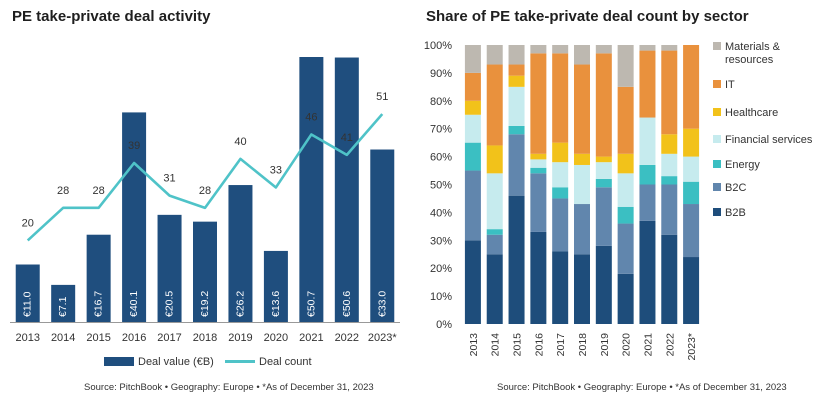 Image resolution: width=836 pixels, height=403 pixels. What do you see at coordinates (582, 229) in the screenshot?
I see `segment-b2c-2018` at bounding box center [582, 229].